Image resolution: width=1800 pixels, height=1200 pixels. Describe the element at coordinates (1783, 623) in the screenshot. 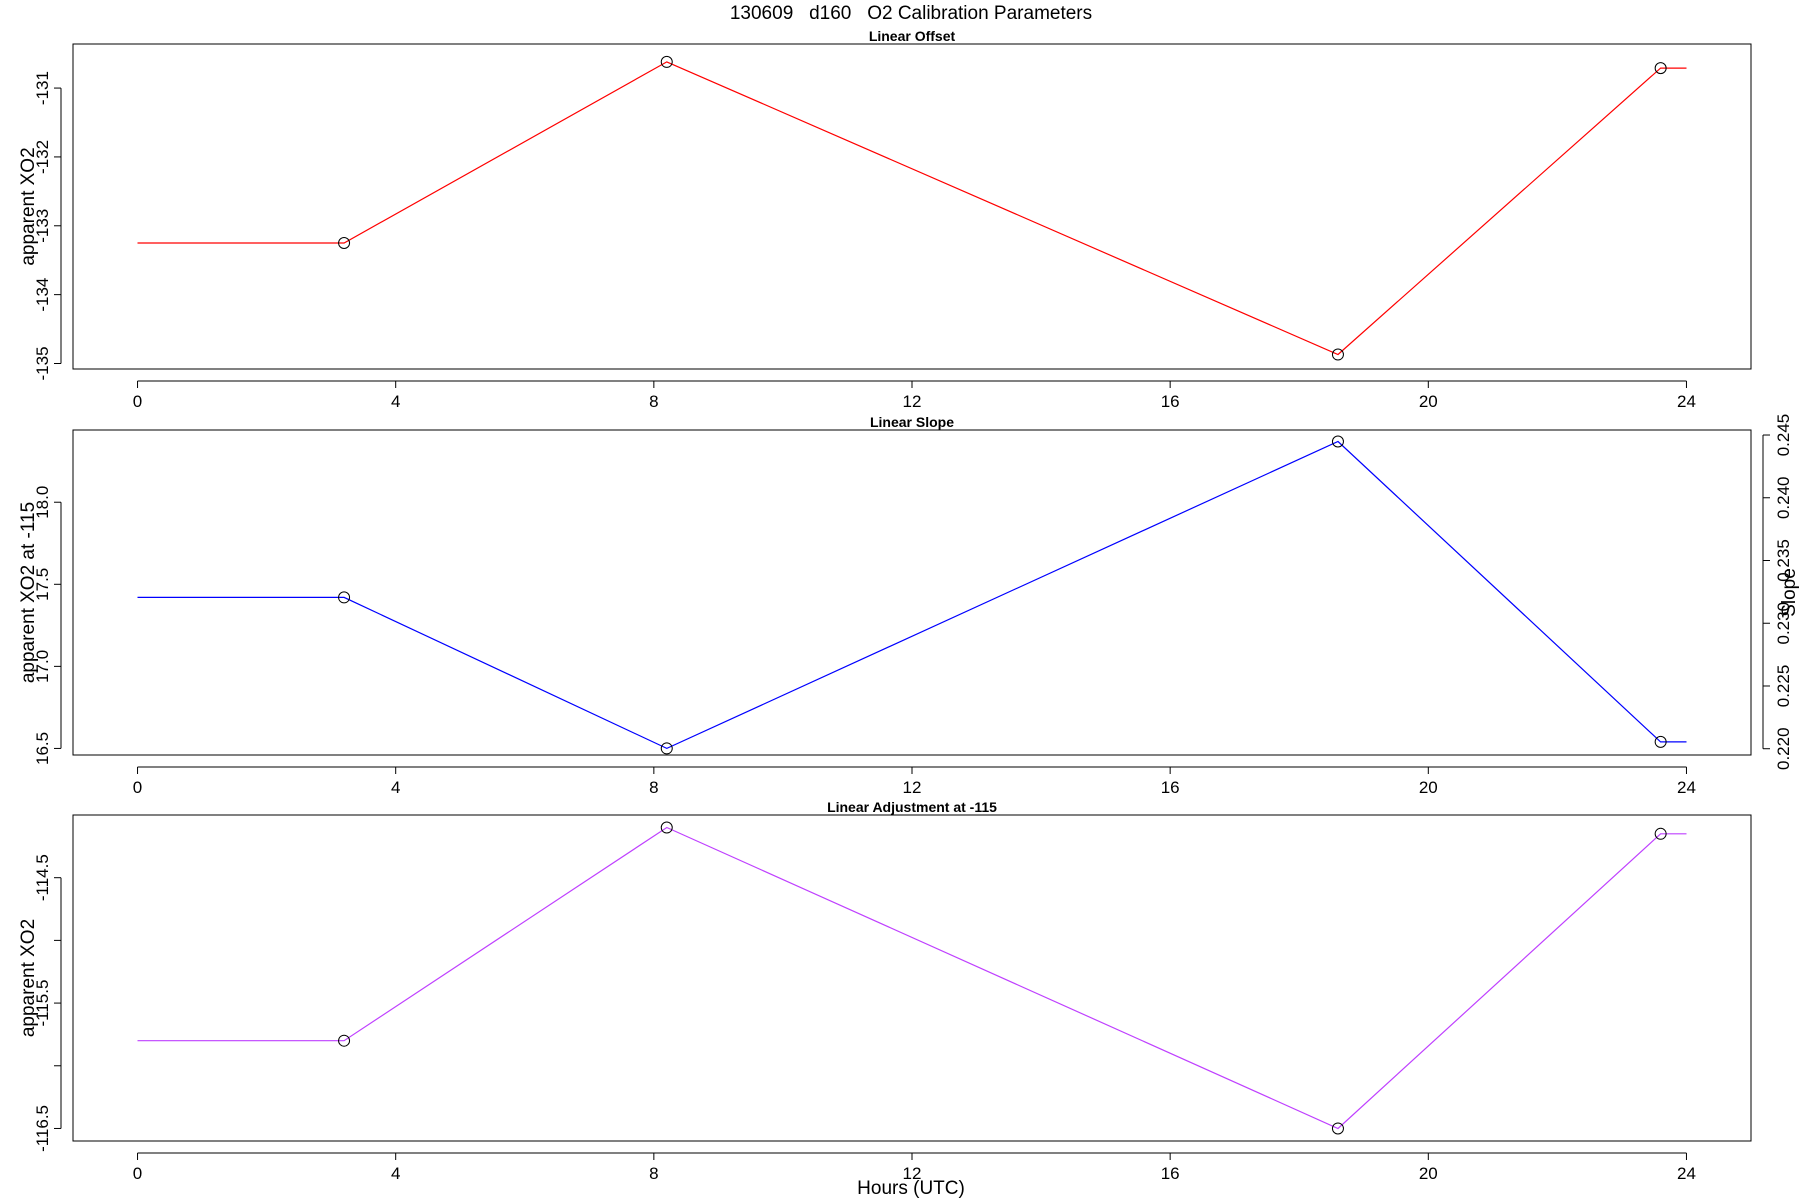

I see `y2-tick-label: 0.230` at that location.